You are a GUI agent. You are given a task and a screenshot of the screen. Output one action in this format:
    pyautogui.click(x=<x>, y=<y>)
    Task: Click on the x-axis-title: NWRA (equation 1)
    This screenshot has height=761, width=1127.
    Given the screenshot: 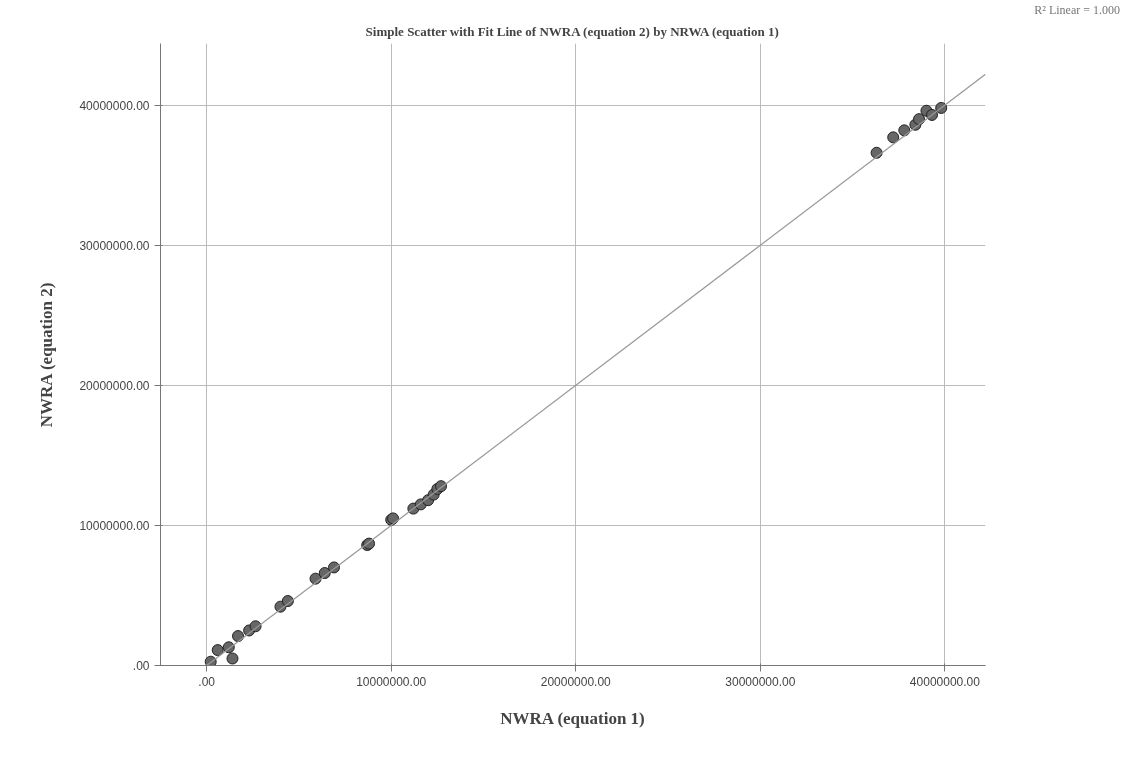 What is the action you would take?
    pyautogui.click(x=572, y=718)
    